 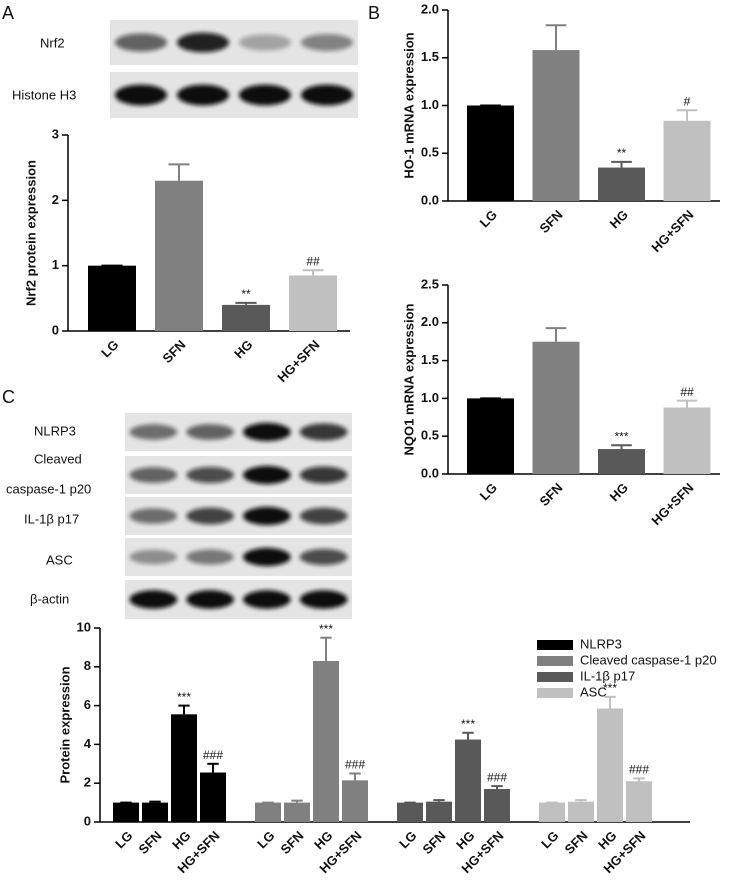 I want to click on blot-label: ASC, so click(x=59, y=559).